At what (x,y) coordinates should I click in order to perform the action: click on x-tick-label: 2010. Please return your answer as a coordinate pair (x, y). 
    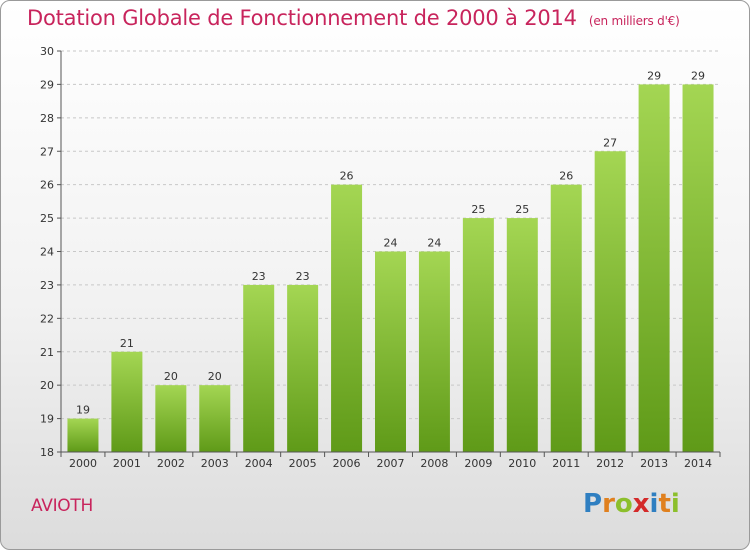
    Looking at the image, I should click on (522, 463).